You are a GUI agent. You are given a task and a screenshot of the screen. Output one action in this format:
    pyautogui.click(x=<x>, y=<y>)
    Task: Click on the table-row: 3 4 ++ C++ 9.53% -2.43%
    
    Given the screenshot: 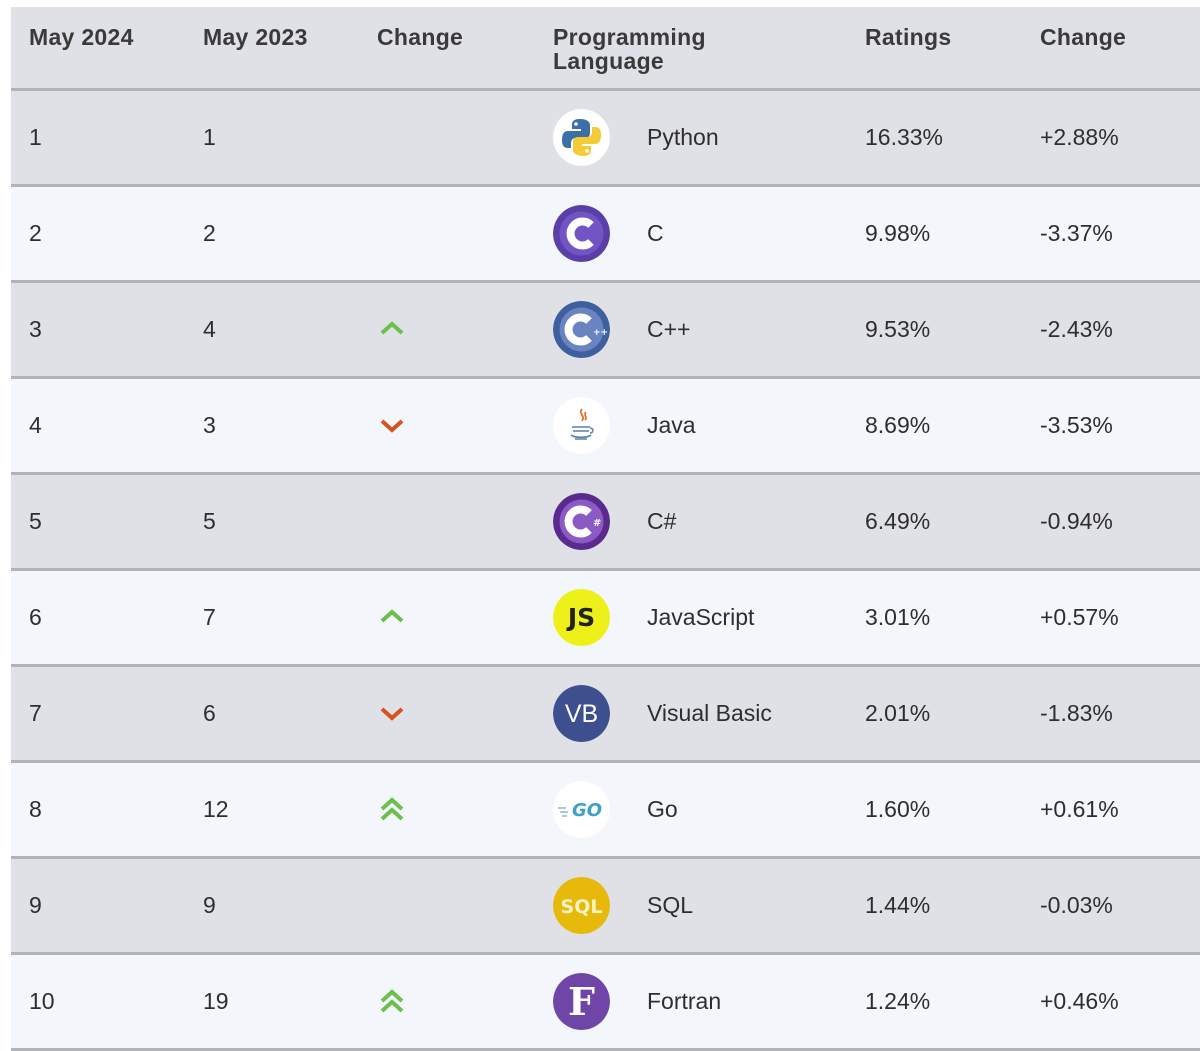 What is the action you would take?
    pyautogui.click(x=605, y=331)
    